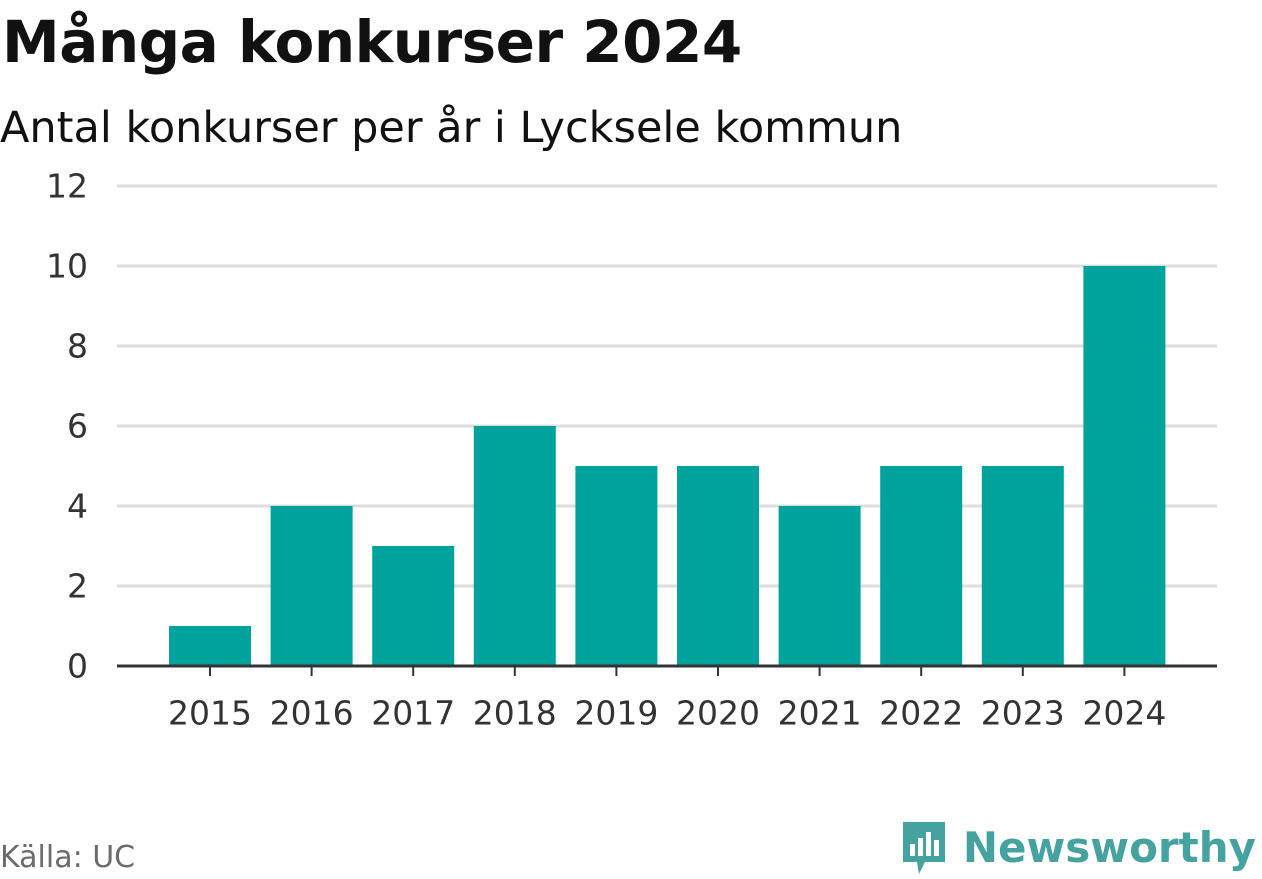  I want to click on y-tick-label: 4, so click(77, 506).